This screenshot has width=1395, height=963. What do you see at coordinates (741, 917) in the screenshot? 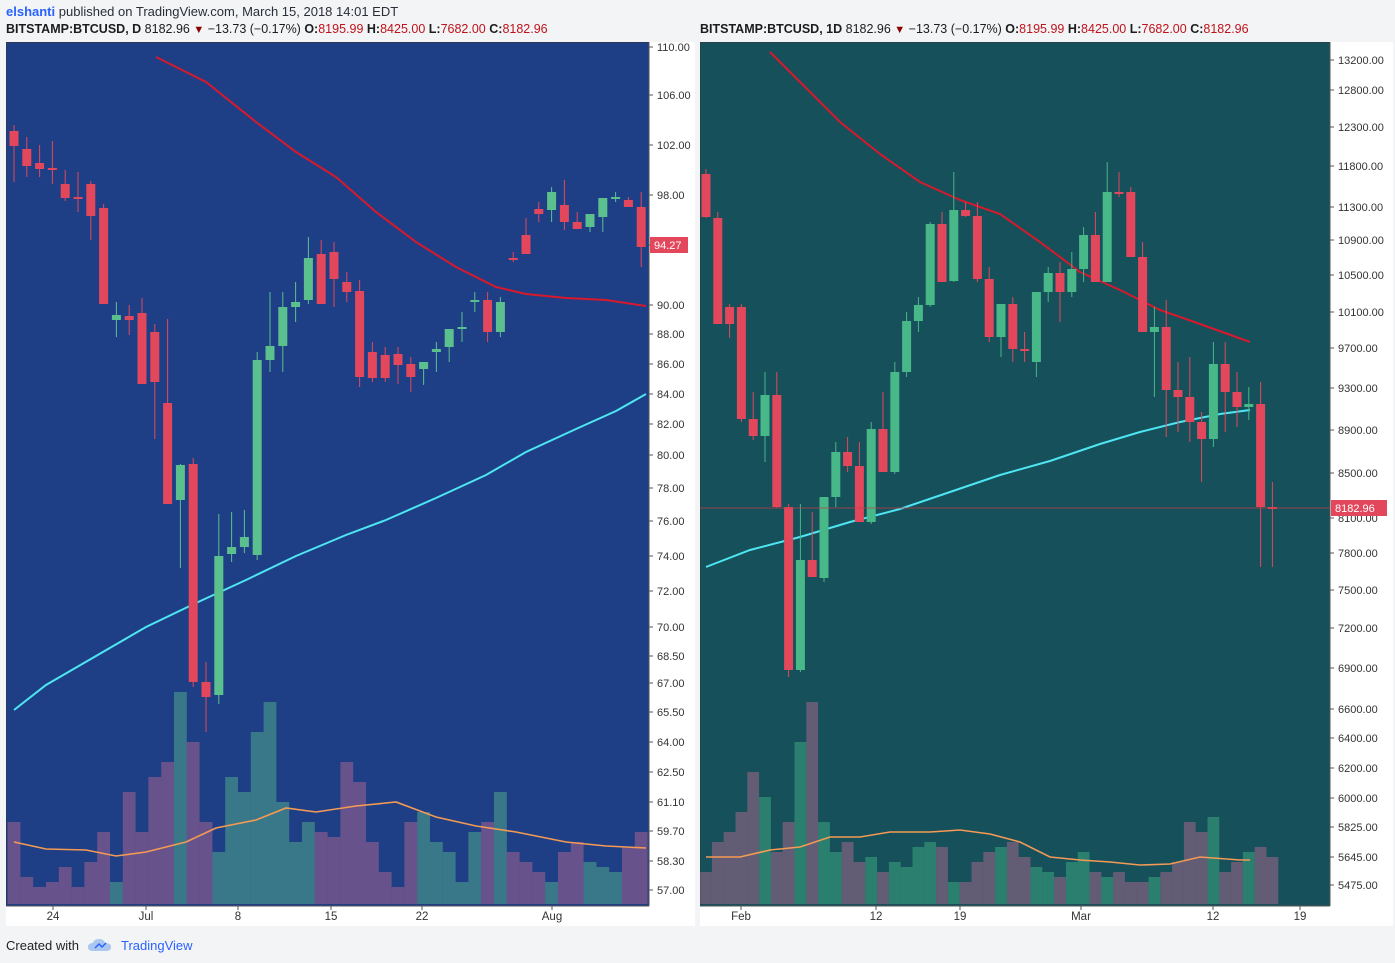
I see `x-tick-label: Feb` at bounding box center [741, 917].